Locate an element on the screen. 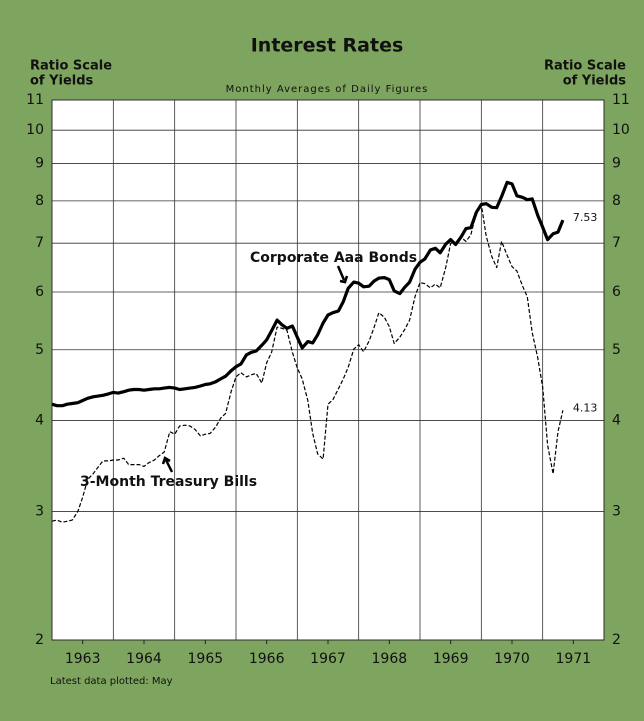  x-tick-label: 1967 is located at coordinates (328, 659).